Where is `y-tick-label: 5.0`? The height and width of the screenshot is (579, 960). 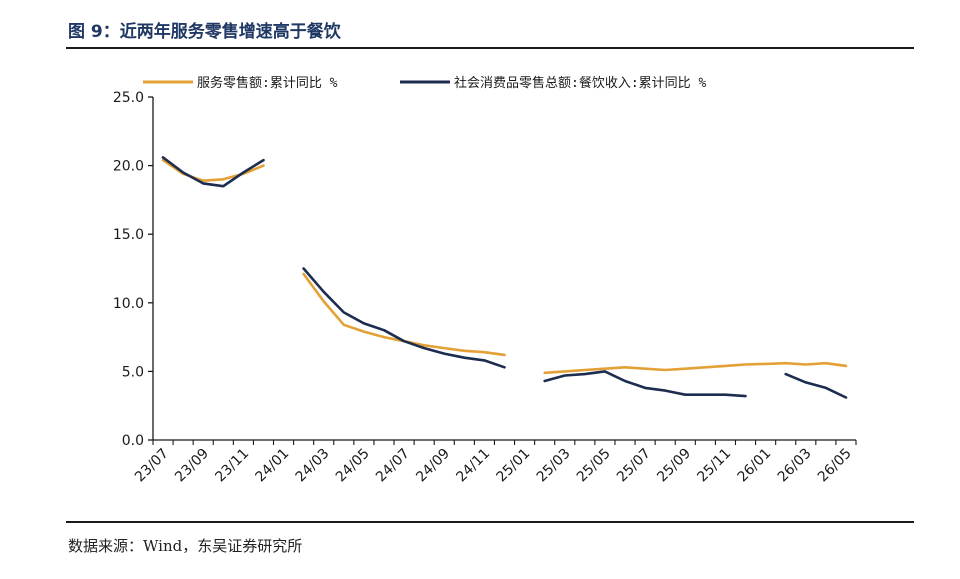 y-tick-label: 5.0 is located at coordinates (133, 372).